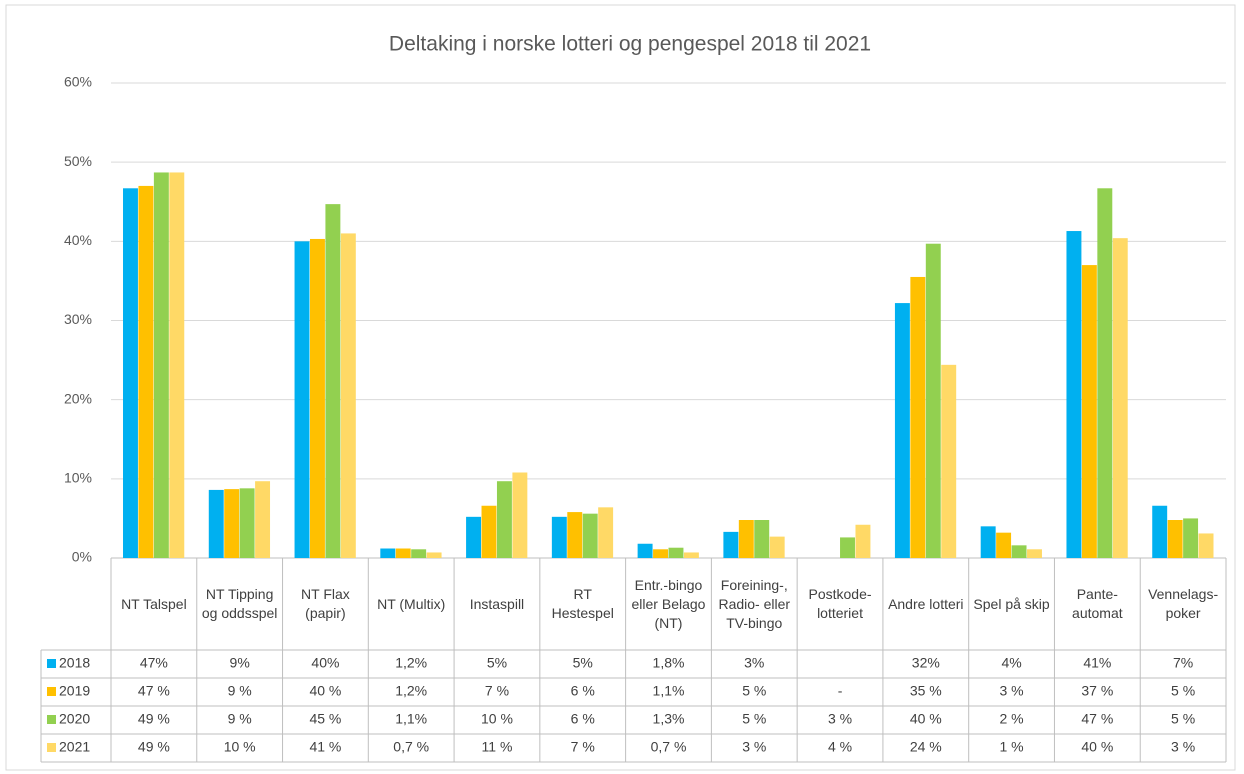 The image size is (1244, 774). Describe the element at coordinates (74, 747) in the screenshot. I see `legend-label: 2021` at that location.